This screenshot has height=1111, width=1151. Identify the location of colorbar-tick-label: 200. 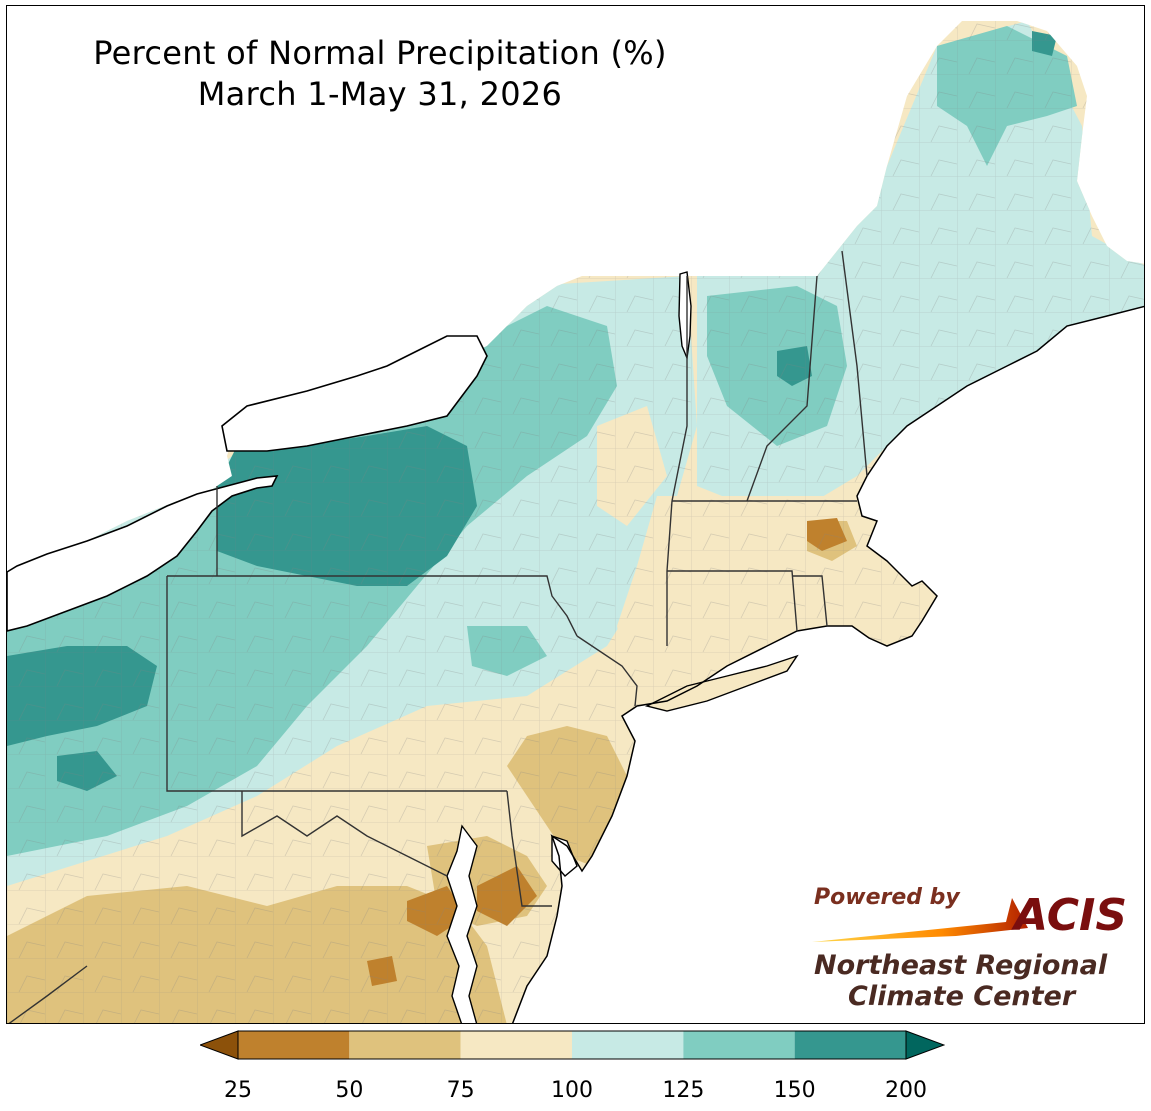
(906, 1090).